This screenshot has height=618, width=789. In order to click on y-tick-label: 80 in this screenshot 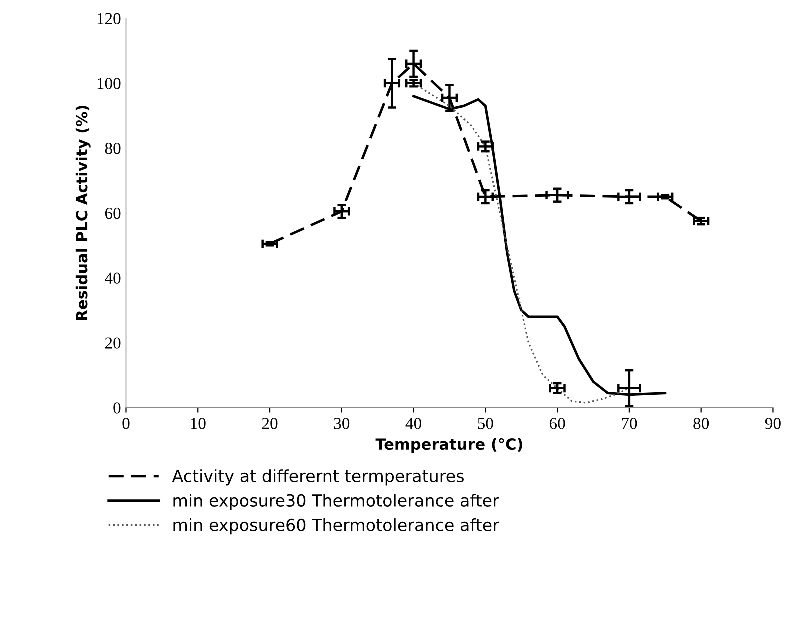, I will do `click(113, 148)`.